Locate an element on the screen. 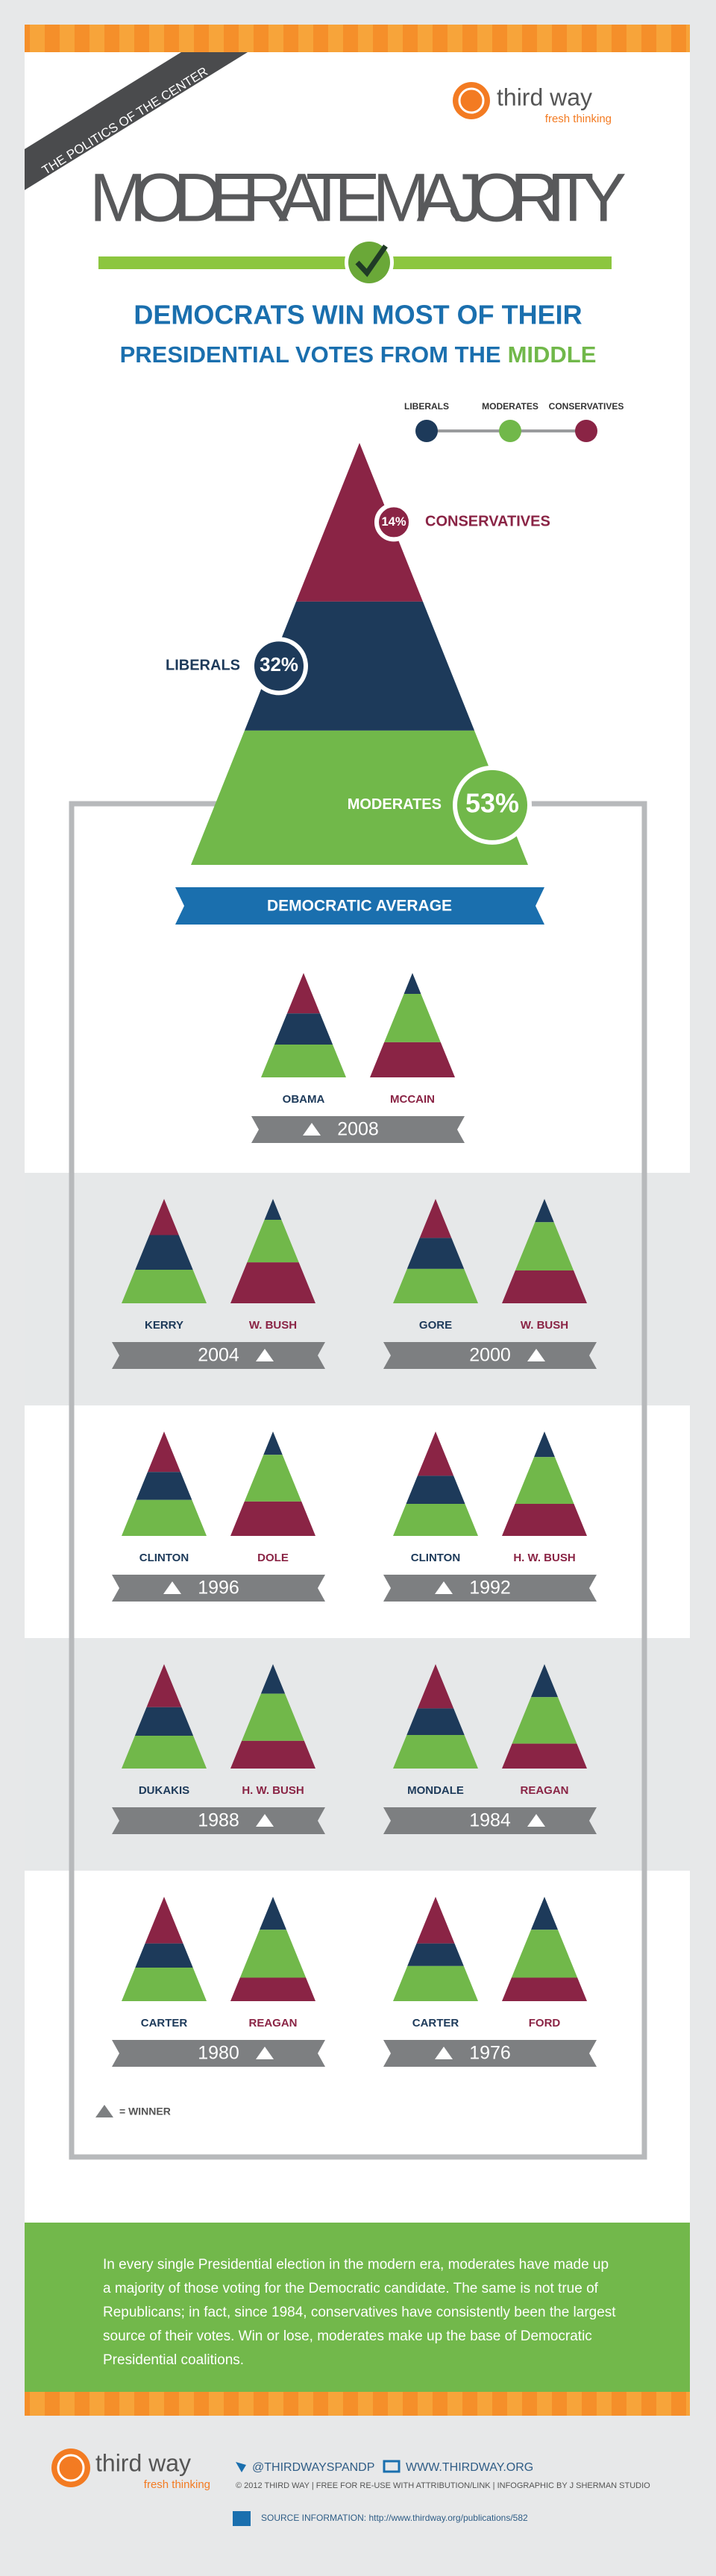 This screenshot has height=2576, width=716. segment-label: LIBERALS is located at coordinates (203, 666).